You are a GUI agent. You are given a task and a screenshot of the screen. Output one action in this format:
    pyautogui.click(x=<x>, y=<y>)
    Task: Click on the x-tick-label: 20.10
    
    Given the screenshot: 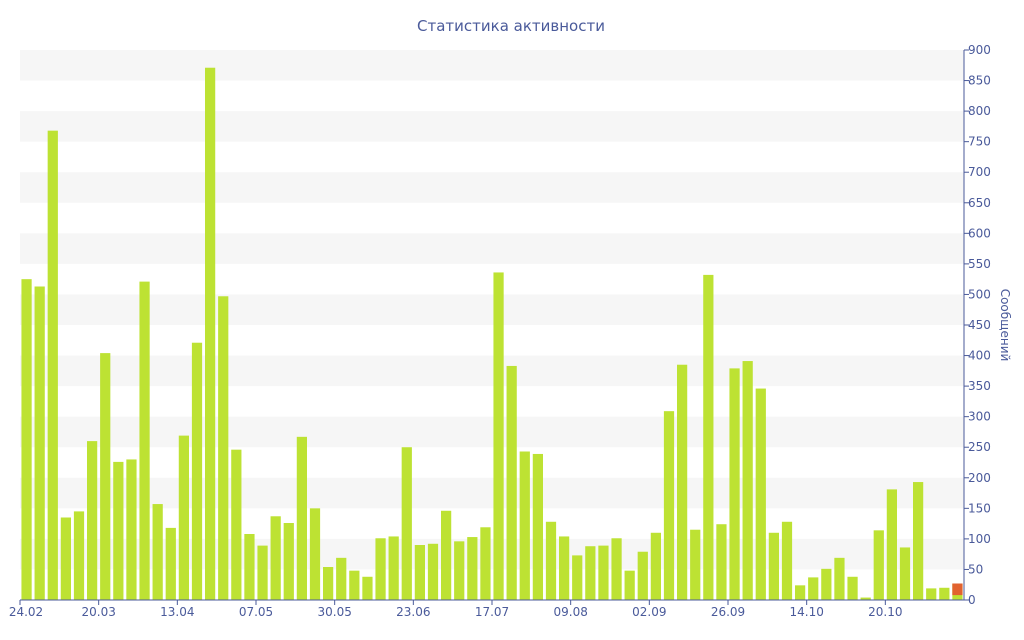 What is the action you would take?
    pyautogui.click(x=885, y=612)
    